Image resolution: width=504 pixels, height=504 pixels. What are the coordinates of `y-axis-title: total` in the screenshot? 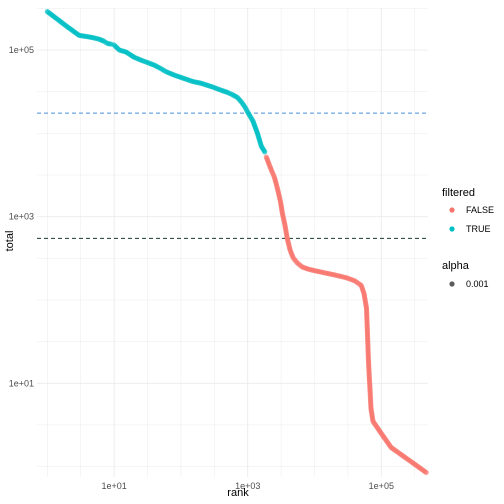 It's located at (10, 241).